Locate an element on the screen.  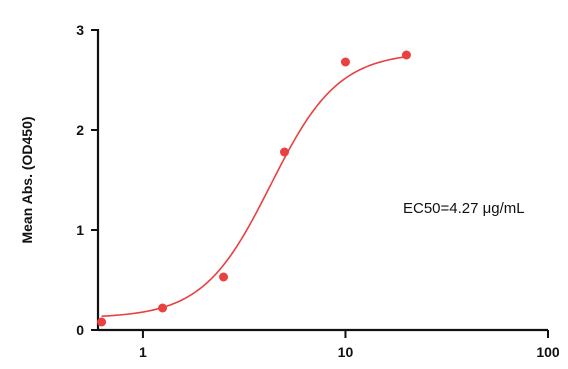
x-axis: 1 10 100 is located at coordinates (329, 344).